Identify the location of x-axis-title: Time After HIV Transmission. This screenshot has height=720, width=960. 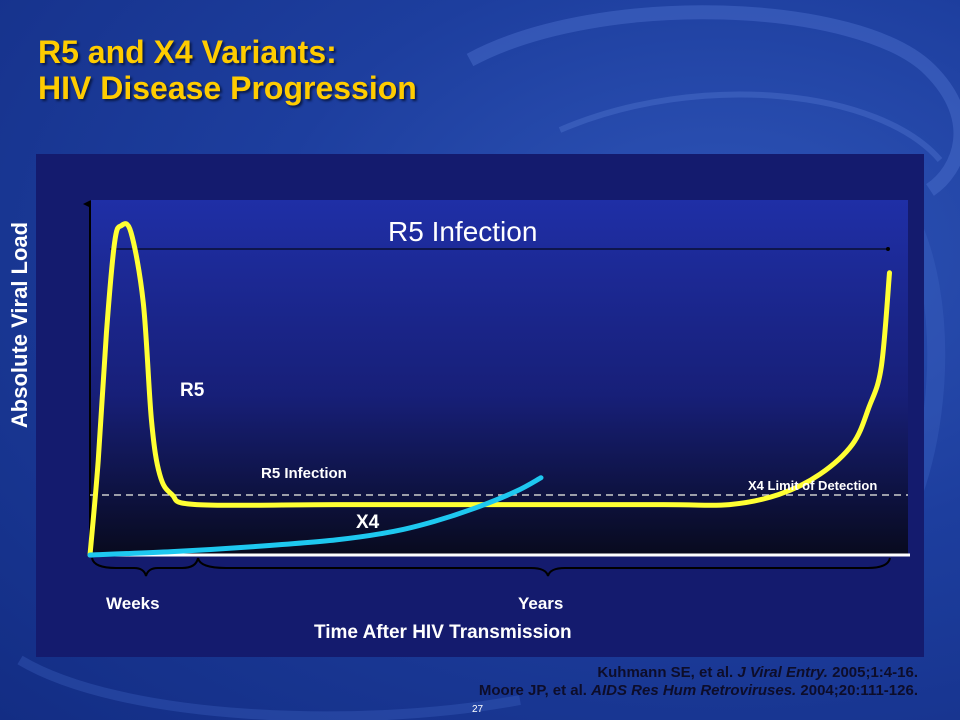
(443, 632).